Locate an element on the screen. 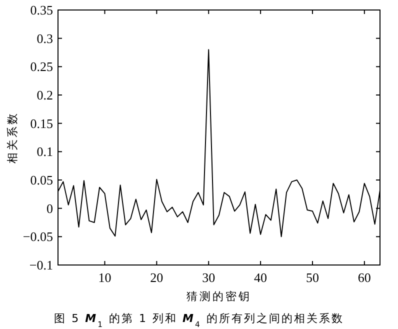 The height and width of the screenshot is (329, 398). y-tick-label: 0 is located at coordinates (49, 208).